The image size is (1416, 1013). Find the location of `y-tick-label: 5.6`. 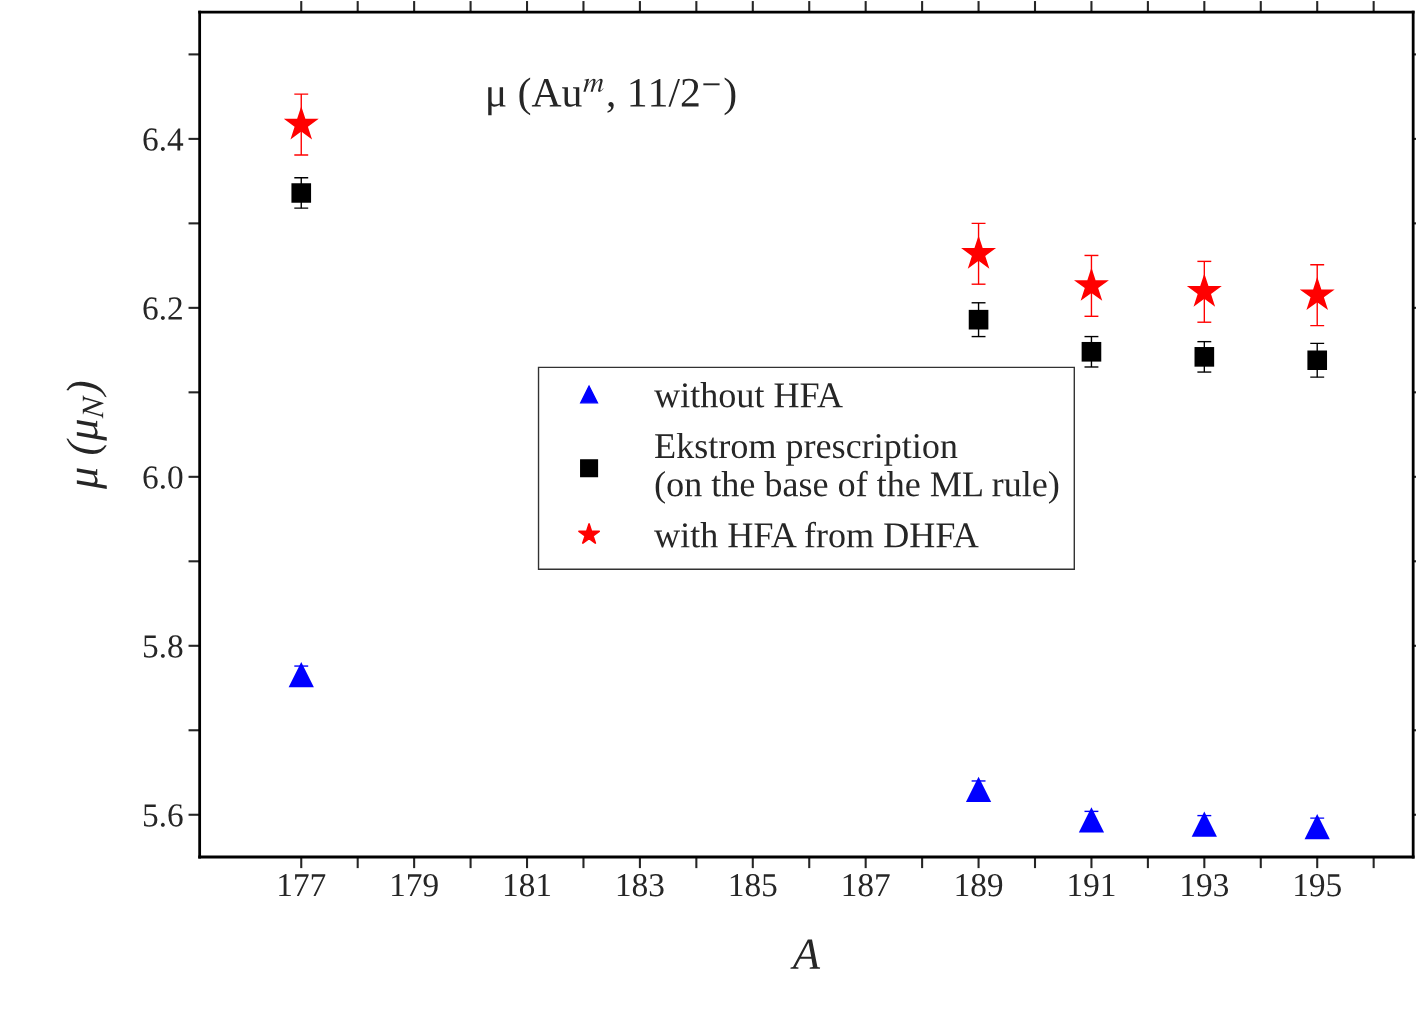

y-tick-label: 5.6 is located at coordinates (163, 815).